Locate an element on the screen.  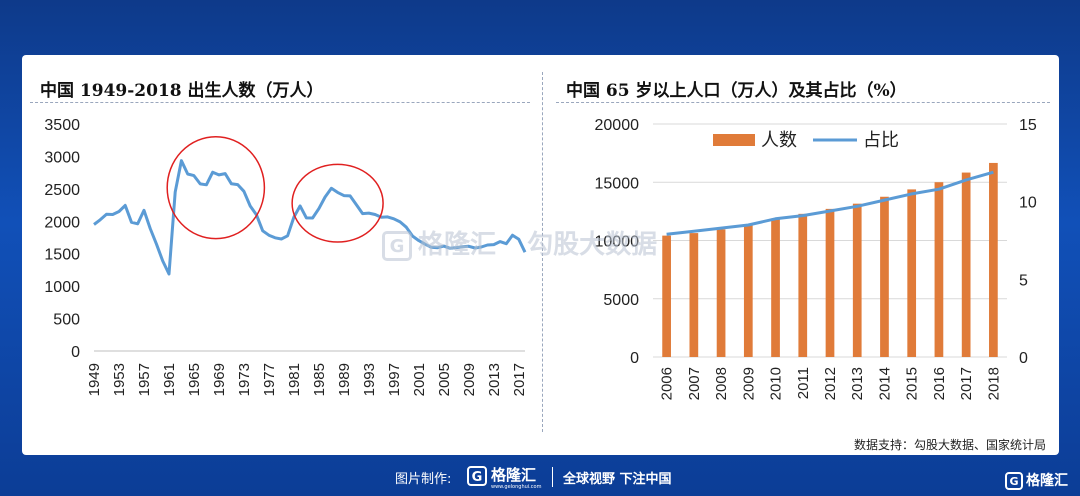
watermark-logo-icon: G is located at coordinates (397, 245).